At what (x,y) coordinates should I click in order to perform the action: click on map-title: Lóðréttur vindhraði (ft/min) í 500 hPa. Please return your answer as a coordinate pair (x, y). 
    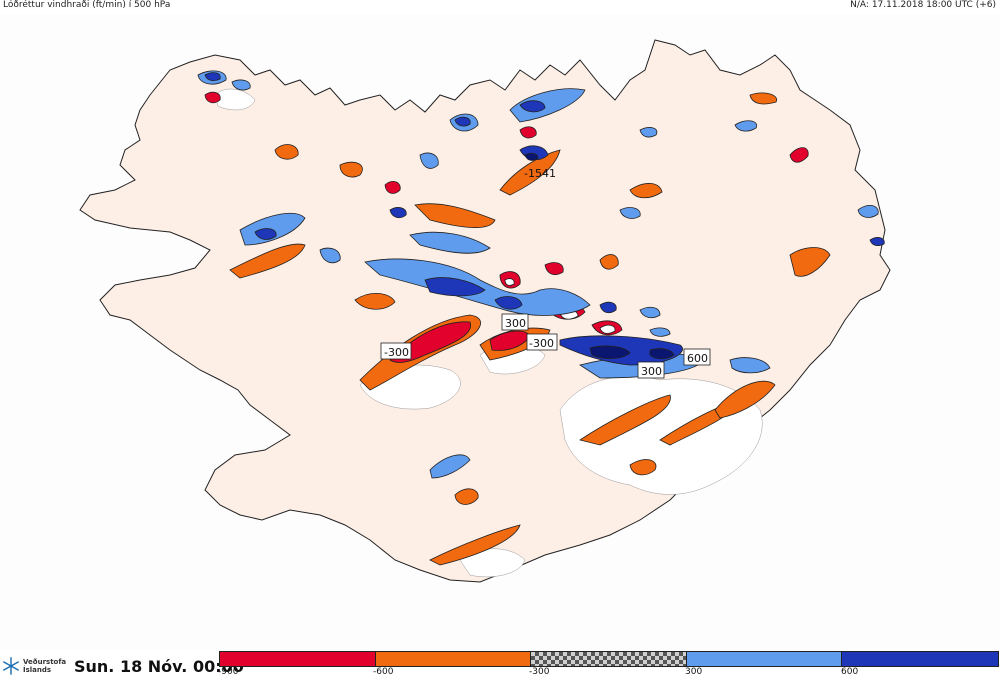
    Looking at the image, I should click on (87, 5).